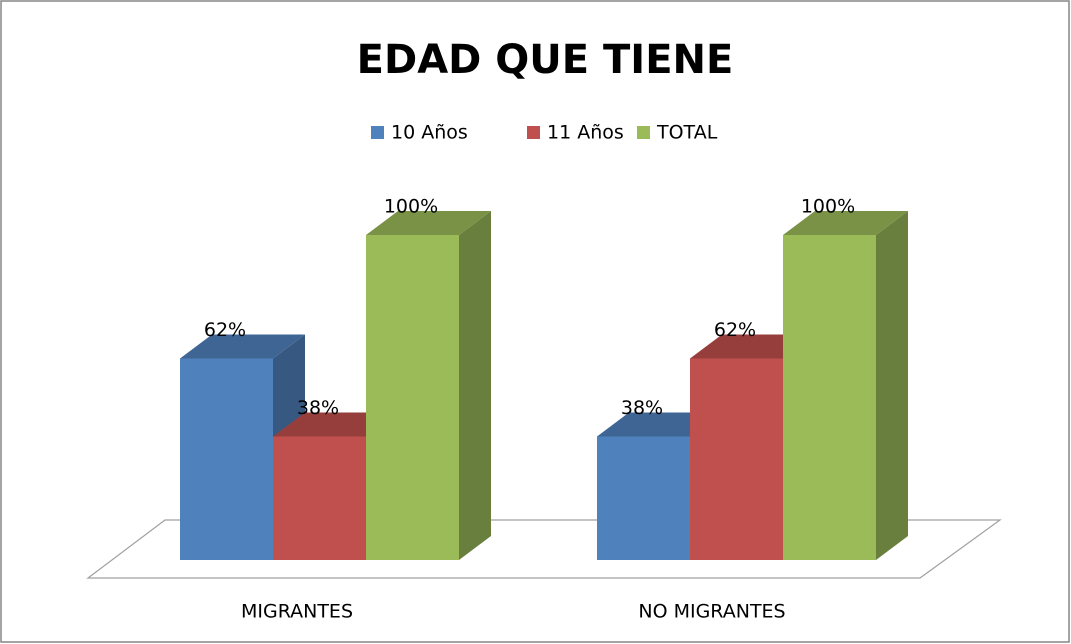 The image size is (1071, 644). What do you see at coordinates (585, 133) in the screenshot?
I see `legend-label: 11 Años` at bounding box center [585, 133].